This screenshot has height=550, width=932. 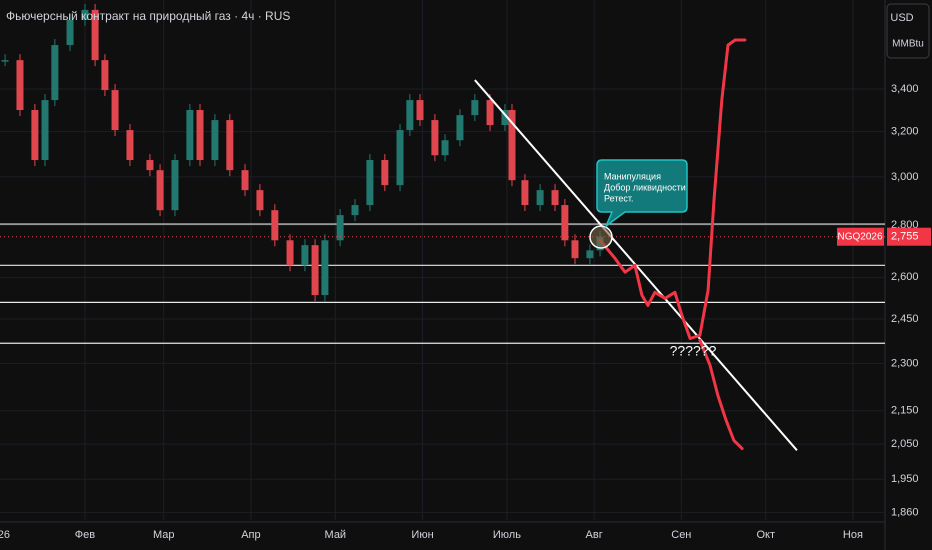 What do you see at coordinates (905, 277) in the screenshot?
I see `y-tick-label: 2,600` at bounding box center [905, 277].